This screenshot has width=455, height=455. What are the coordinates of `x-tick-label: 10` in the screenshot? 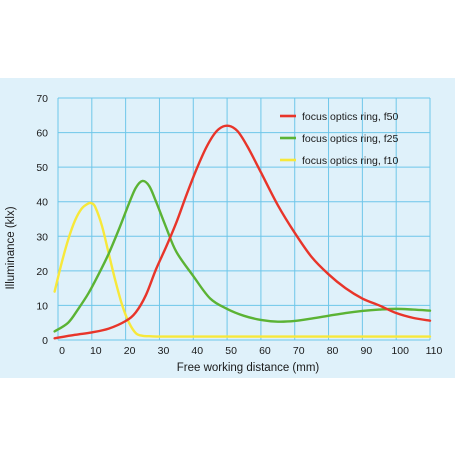 It's located at (96, 351).